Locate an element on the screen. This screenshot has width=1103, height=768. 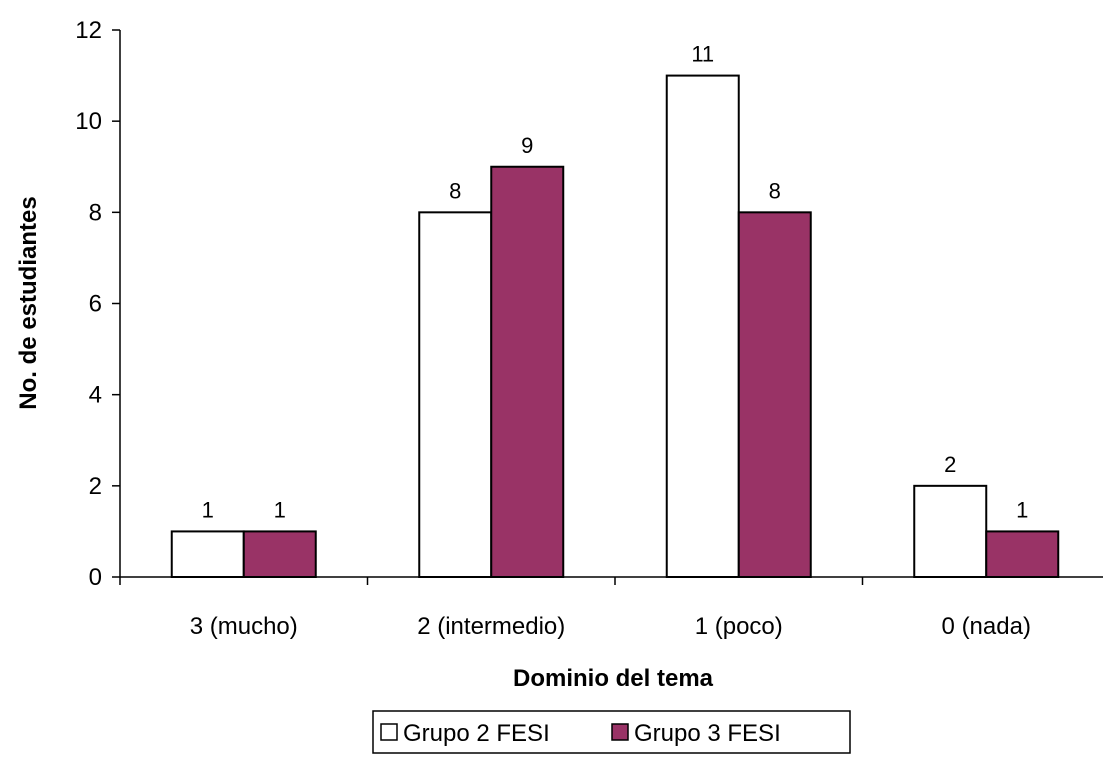
y-tick-label: 8 is located at coordinates (95, 212).